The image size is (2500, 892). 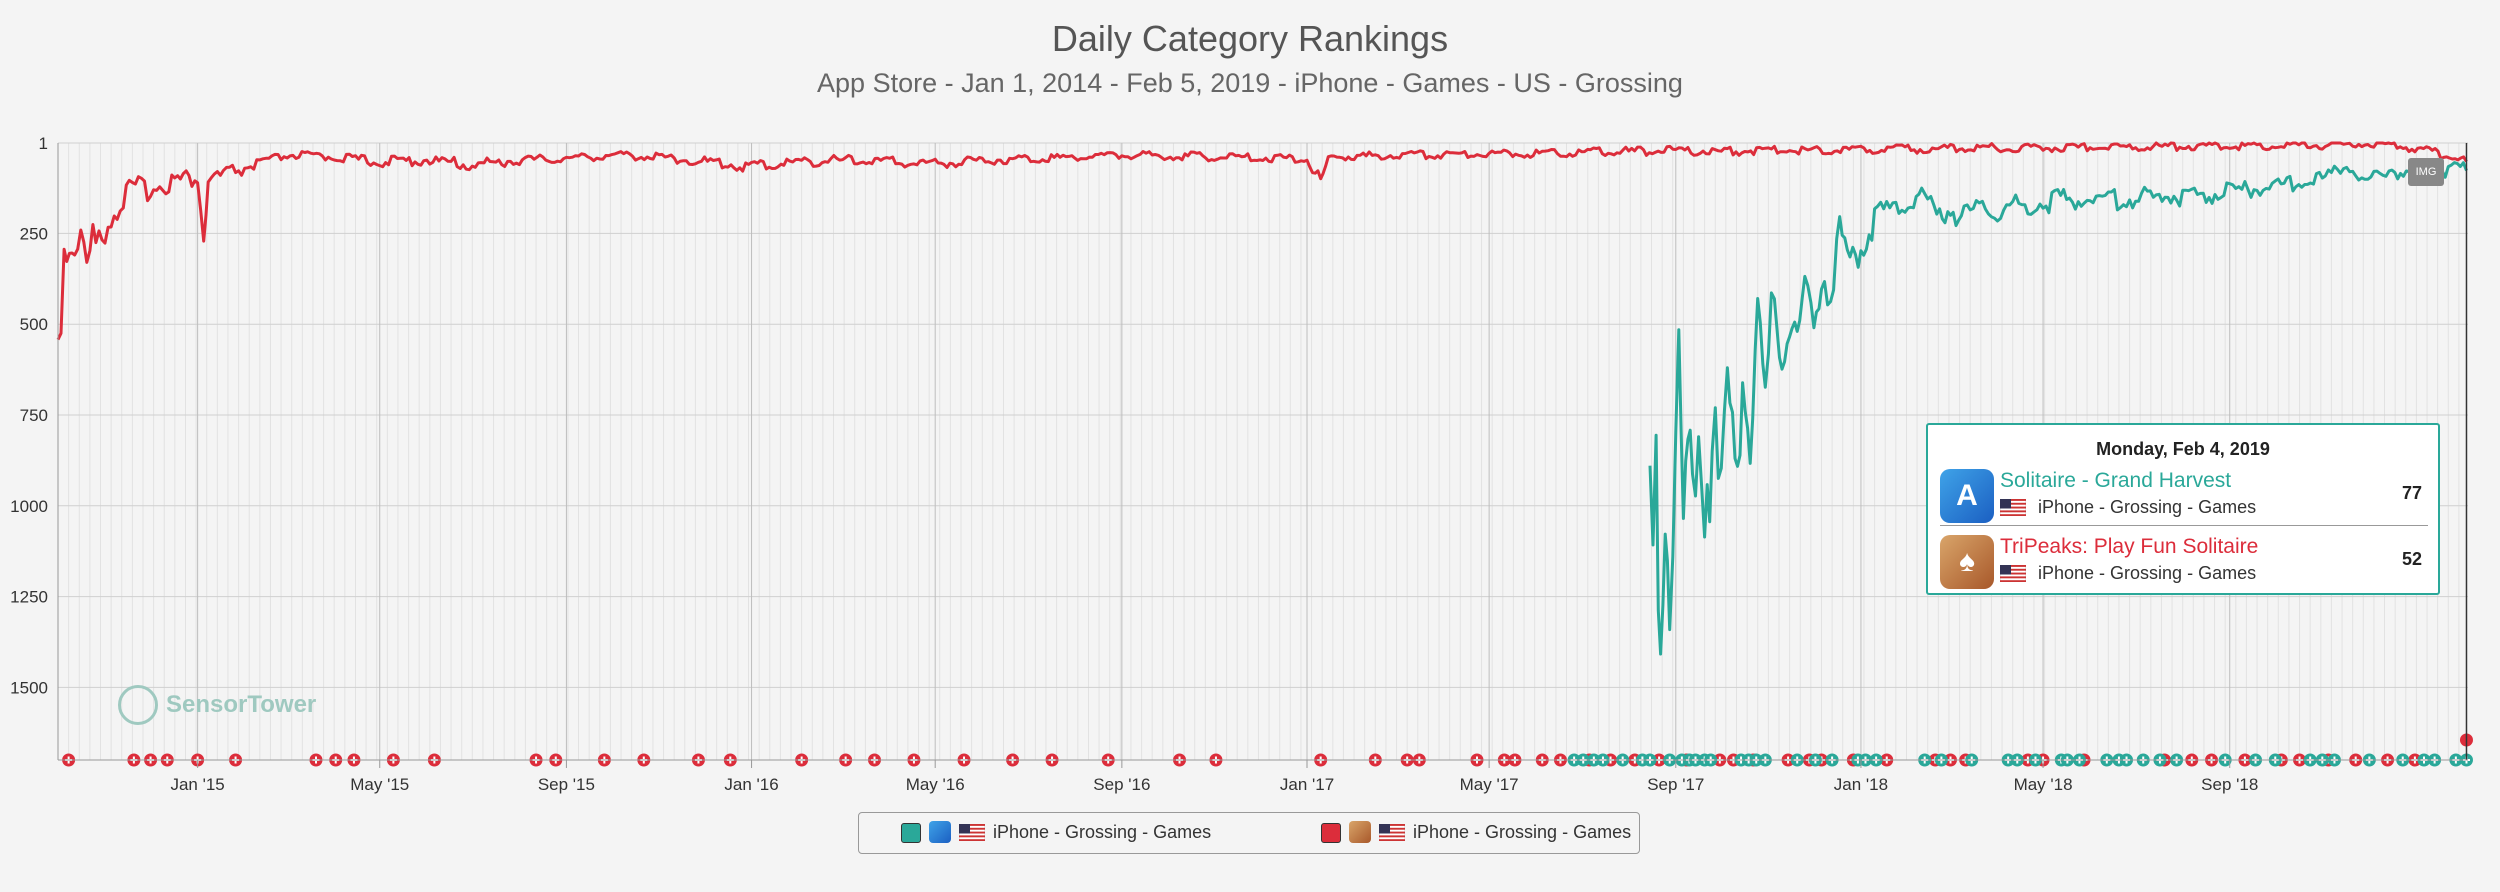 I want to click on x-tick-label: Jan '17, so click(x=1307, y=784).